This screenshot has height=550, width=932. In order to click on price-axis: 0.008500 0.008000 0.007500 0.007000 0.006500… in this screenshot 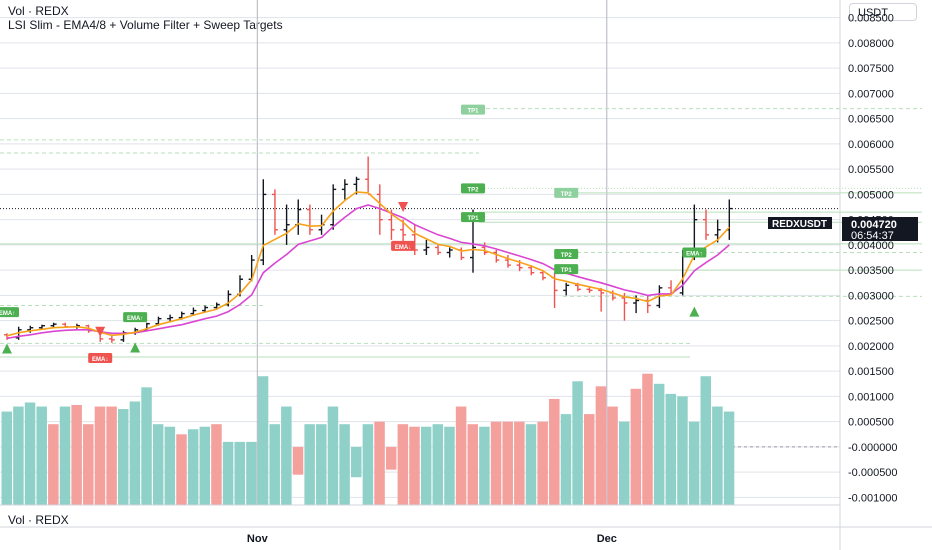, I will do `click(868, 275)`.